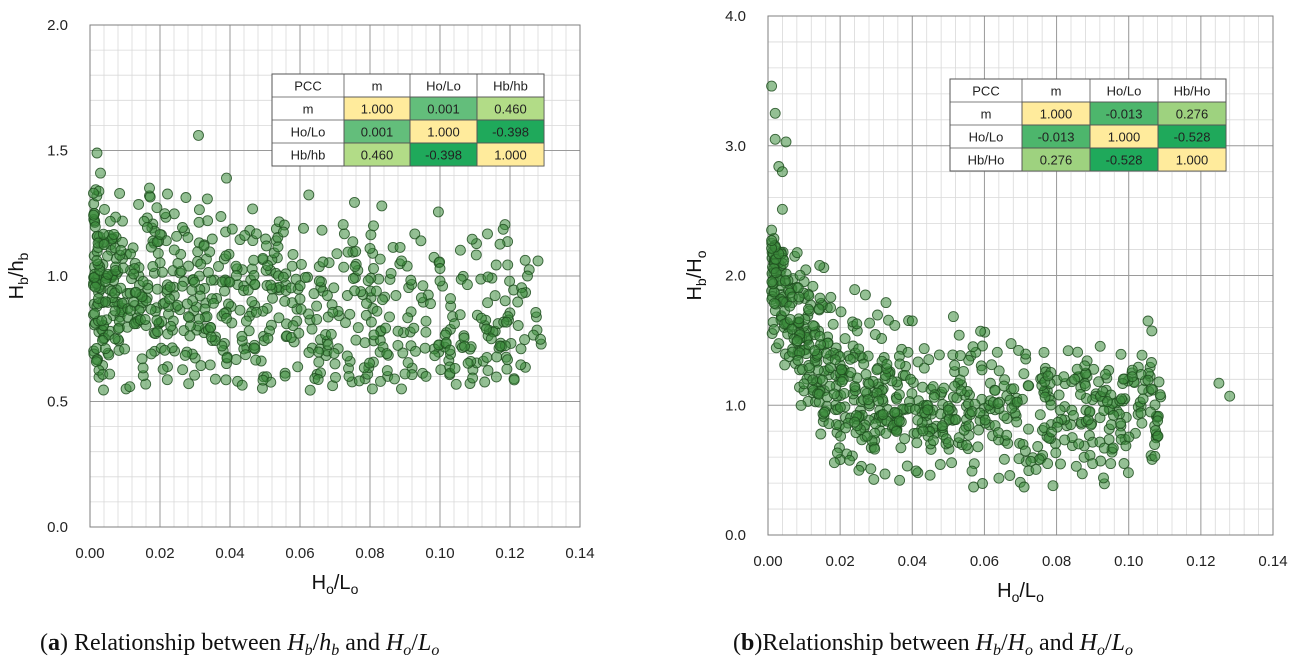 The width and height of the screenshot is (1301, 668). I want to click on pcc-value: -0.528, so click(1192, 137).